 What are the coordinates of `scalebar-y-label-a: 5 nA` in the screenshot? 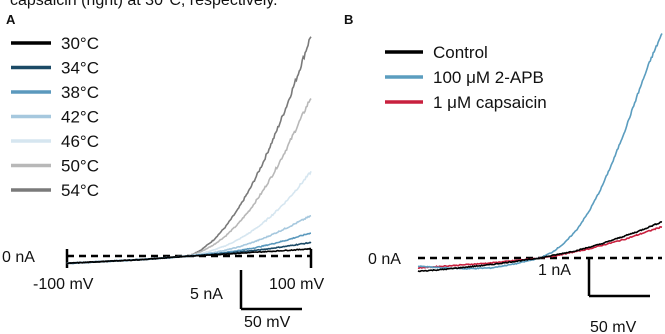 It's located at (206, 294).